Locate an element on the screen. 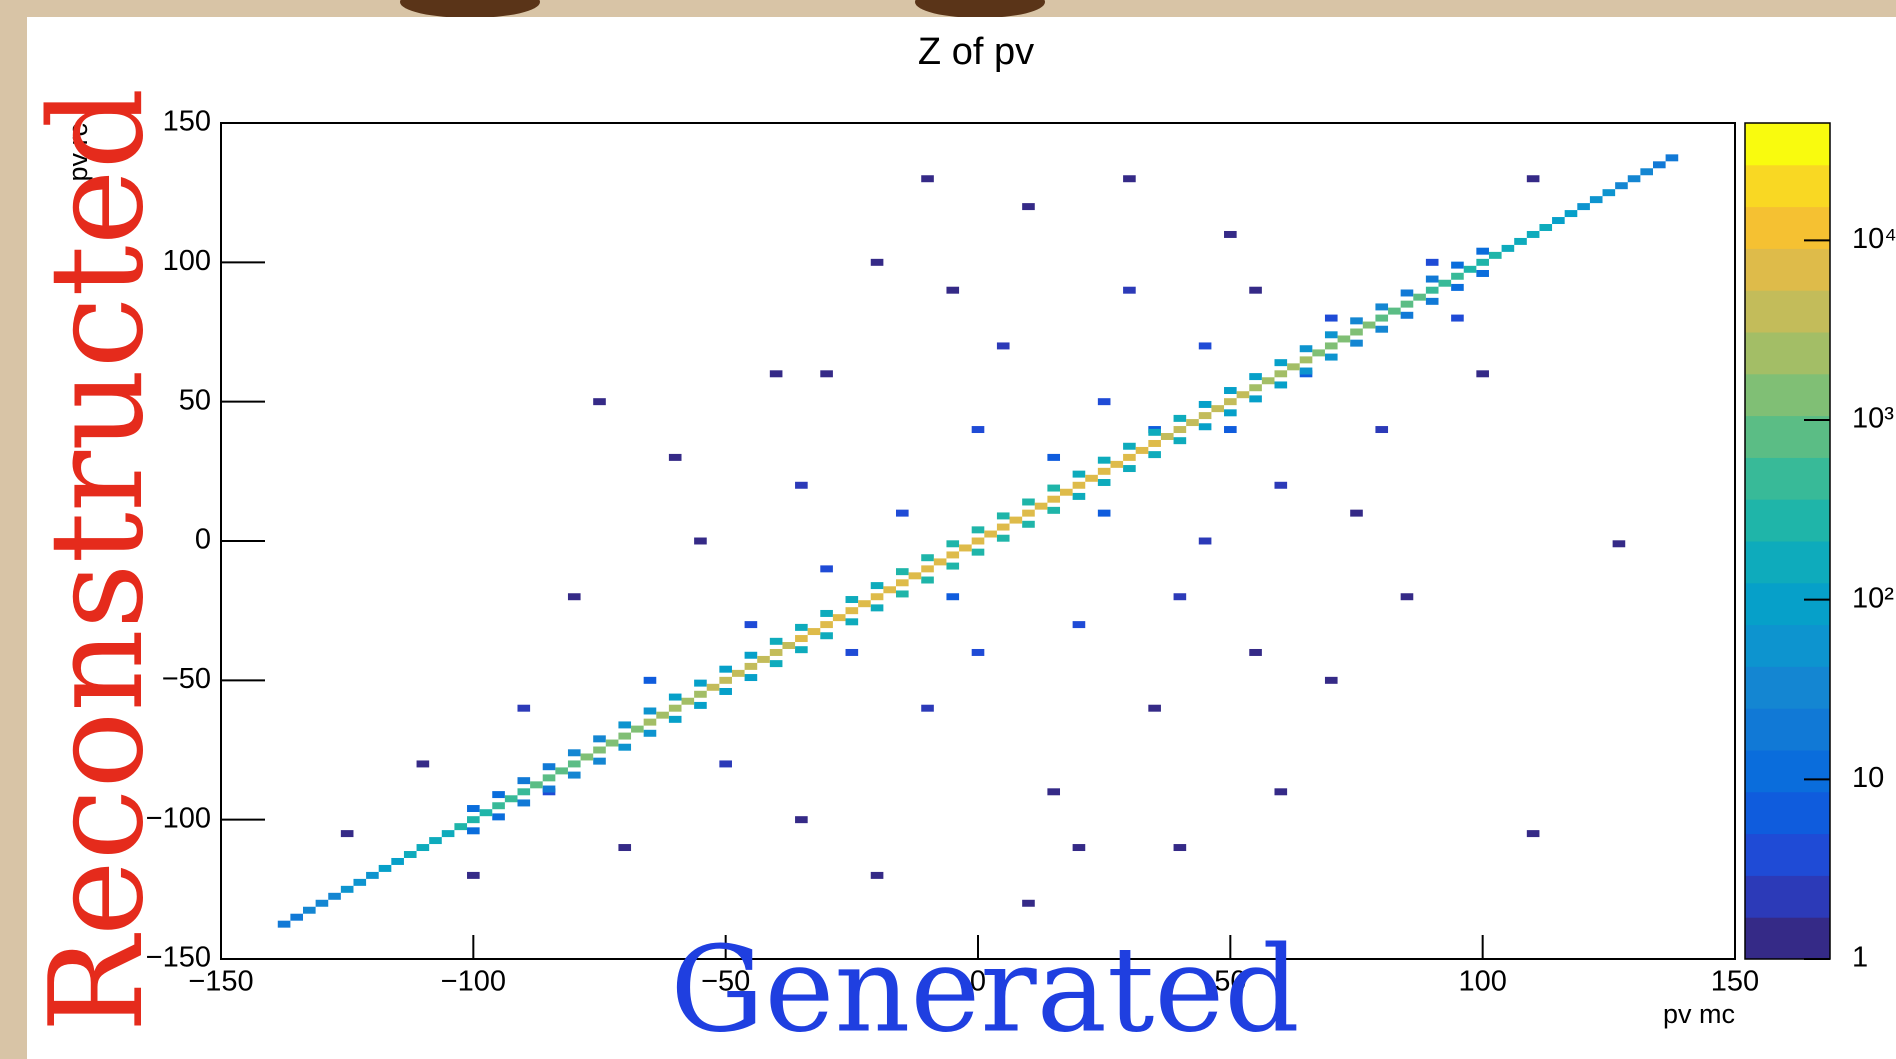 This screenshot has height=1059, width=1896. x-tick-label: 100 is located at coordinates (1482, 982).